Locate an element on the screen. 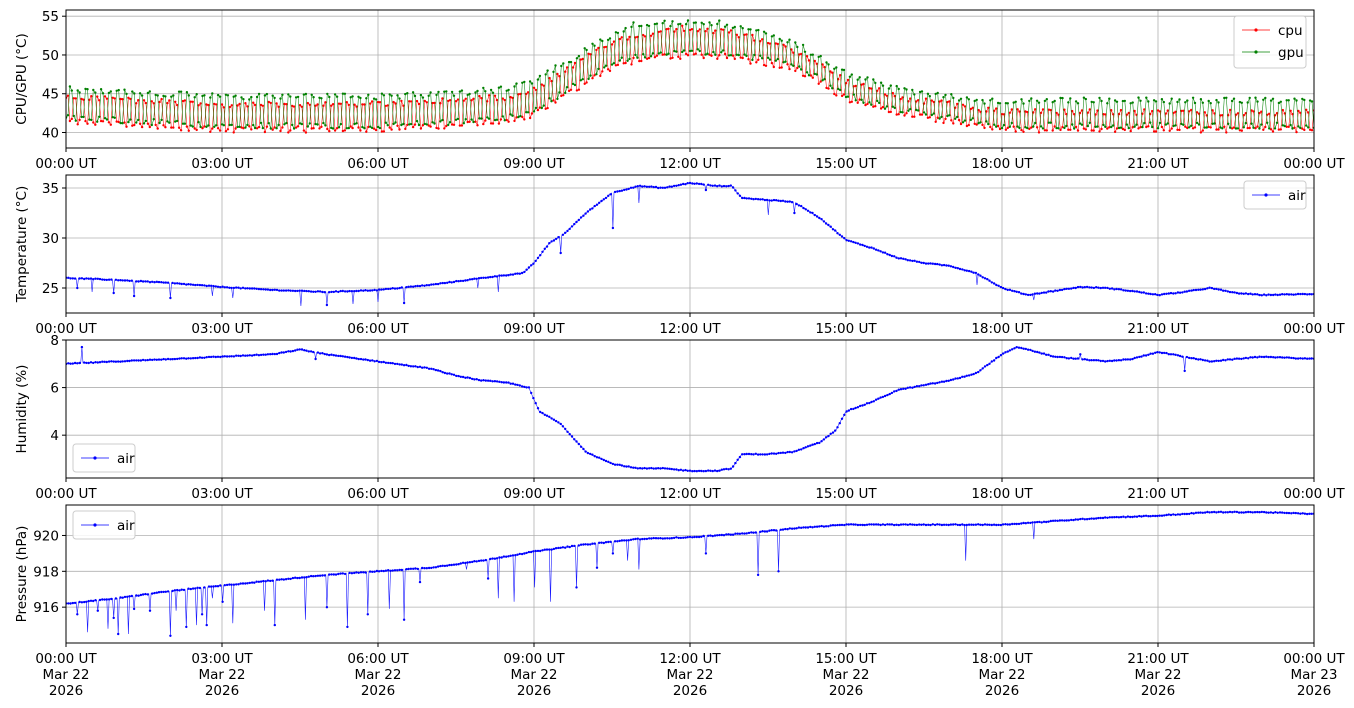 This screenshot has width=1354, height=708. y-axis-label: CPU/GPU (°C) is located at coordinates (22, 78).